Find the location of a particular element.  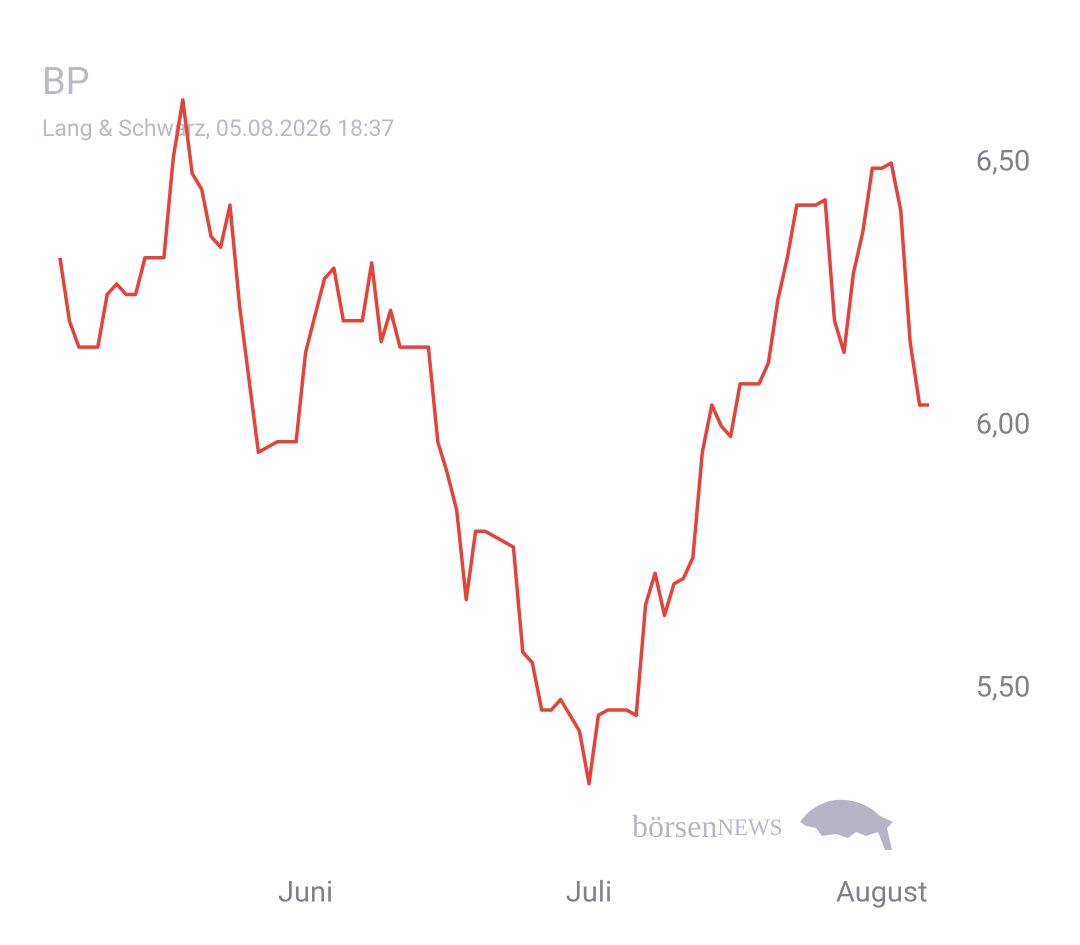

watermark-brand: börsen is located at coordinates (674, 826).